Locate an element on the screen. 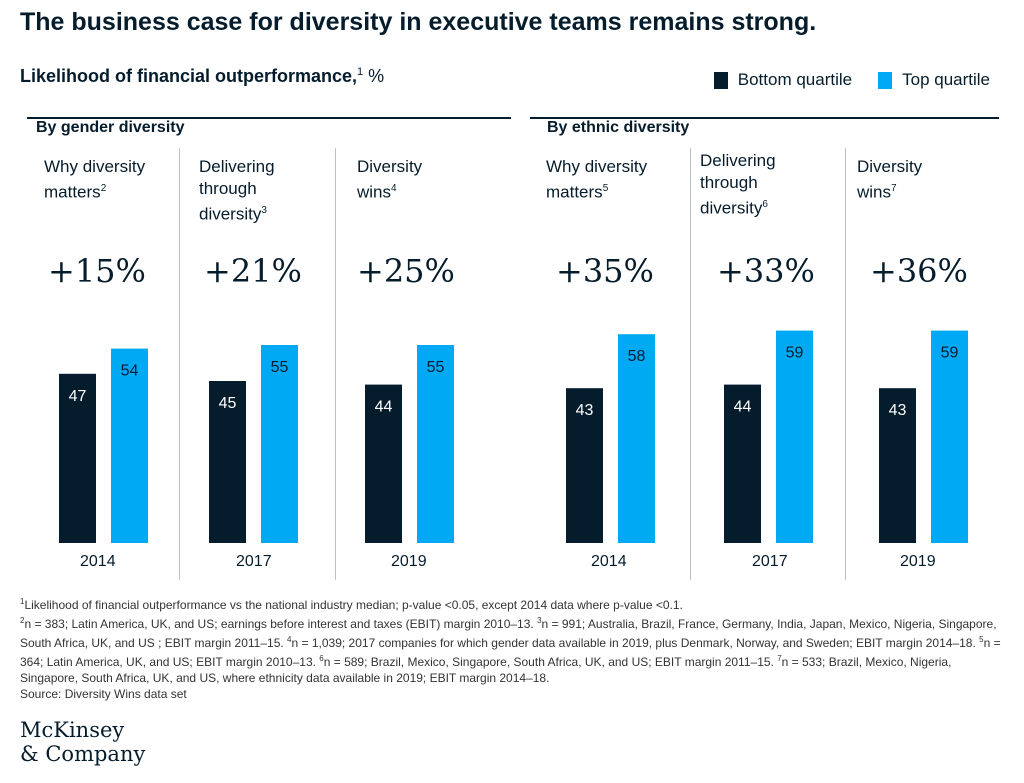 The image size is (1024, 783). footnote-marker: 4 is located at coordinates (289, 639).